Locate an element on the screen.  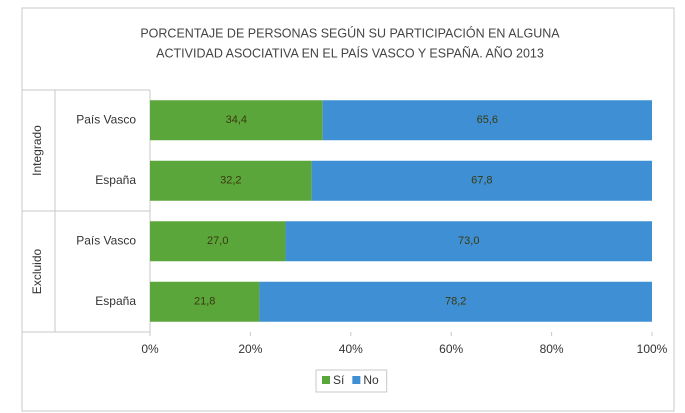
x-tick-label: 80% is located at coordinates (552, 349).